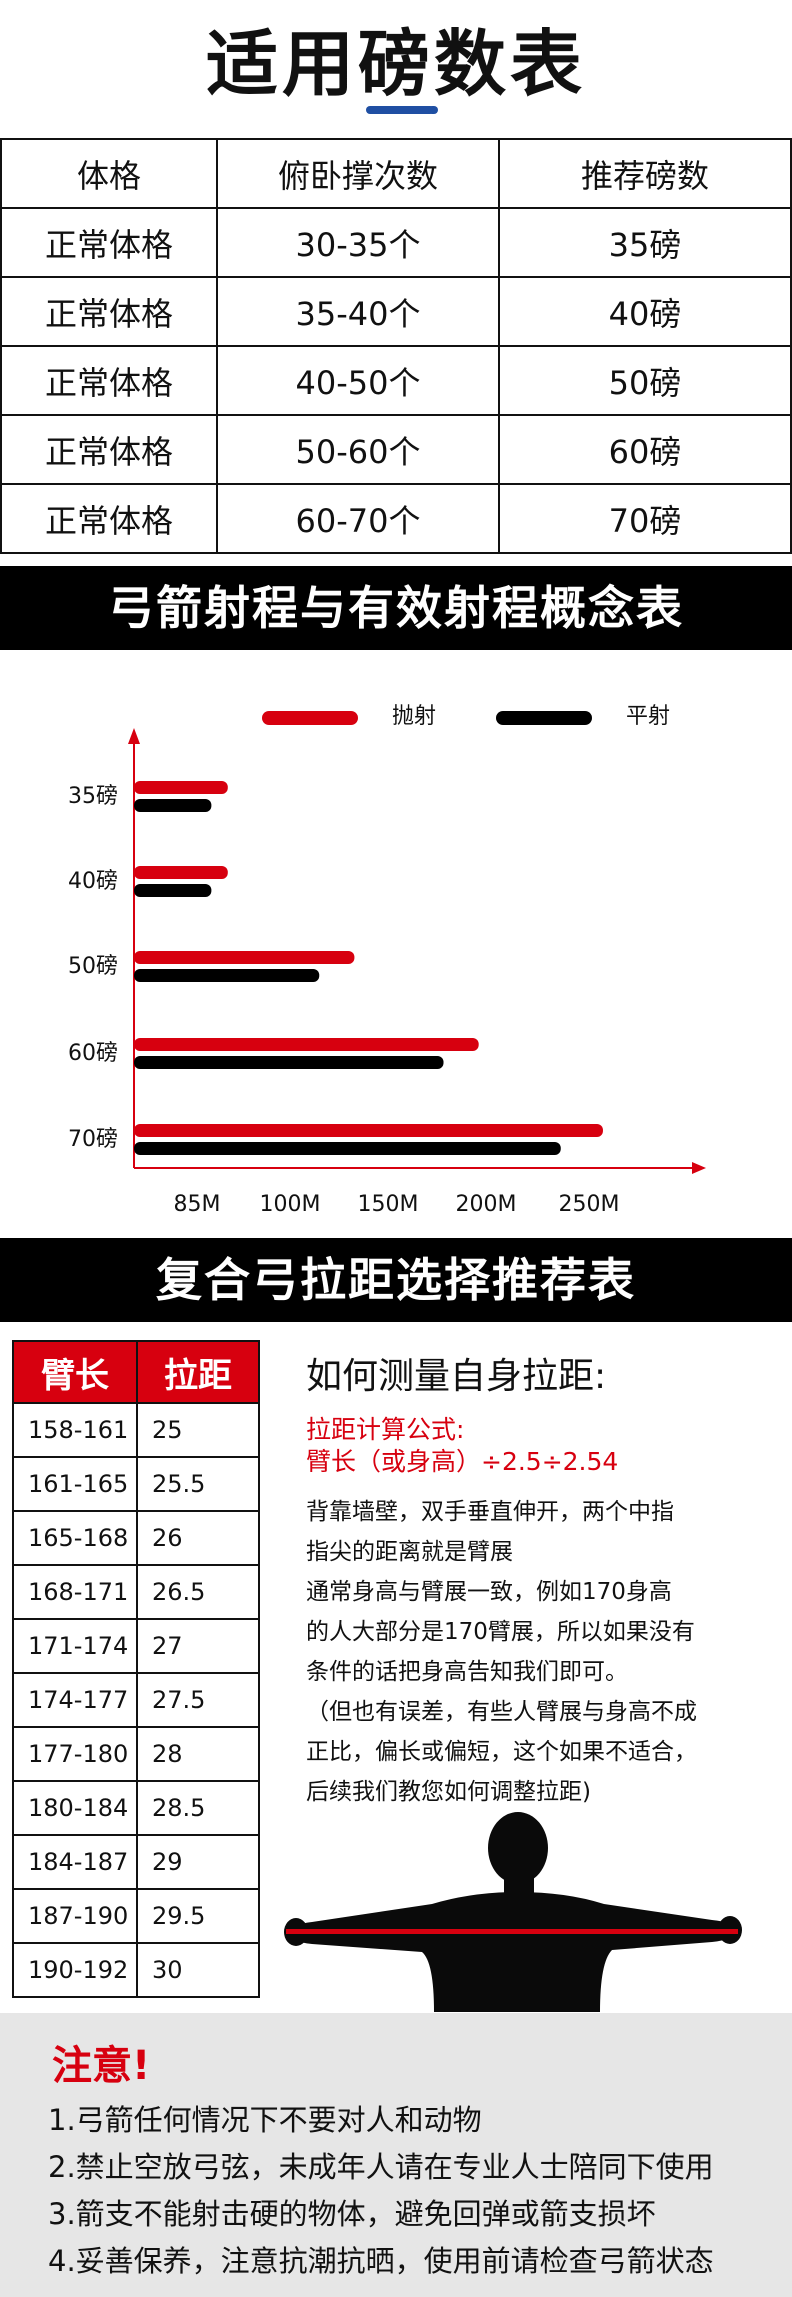  I want to click on table-row: 184-187 29, so click(136, 1862).